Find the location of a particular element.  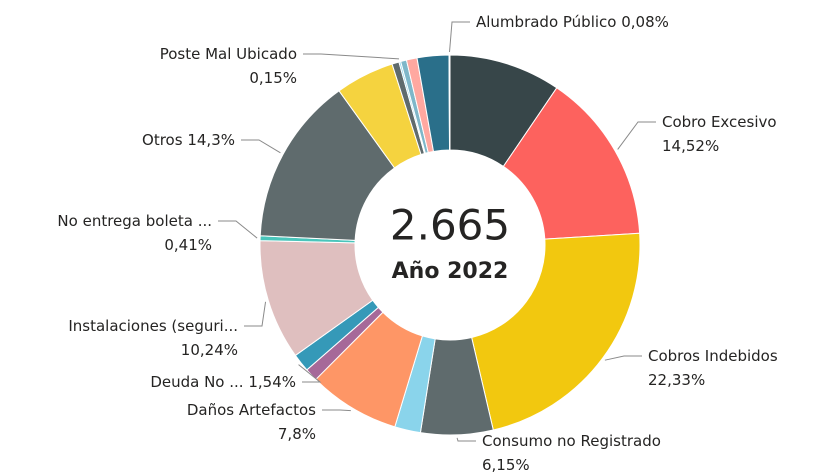

slice-label: Deuda No ... 1,54% is located at coordinates (223, 382).